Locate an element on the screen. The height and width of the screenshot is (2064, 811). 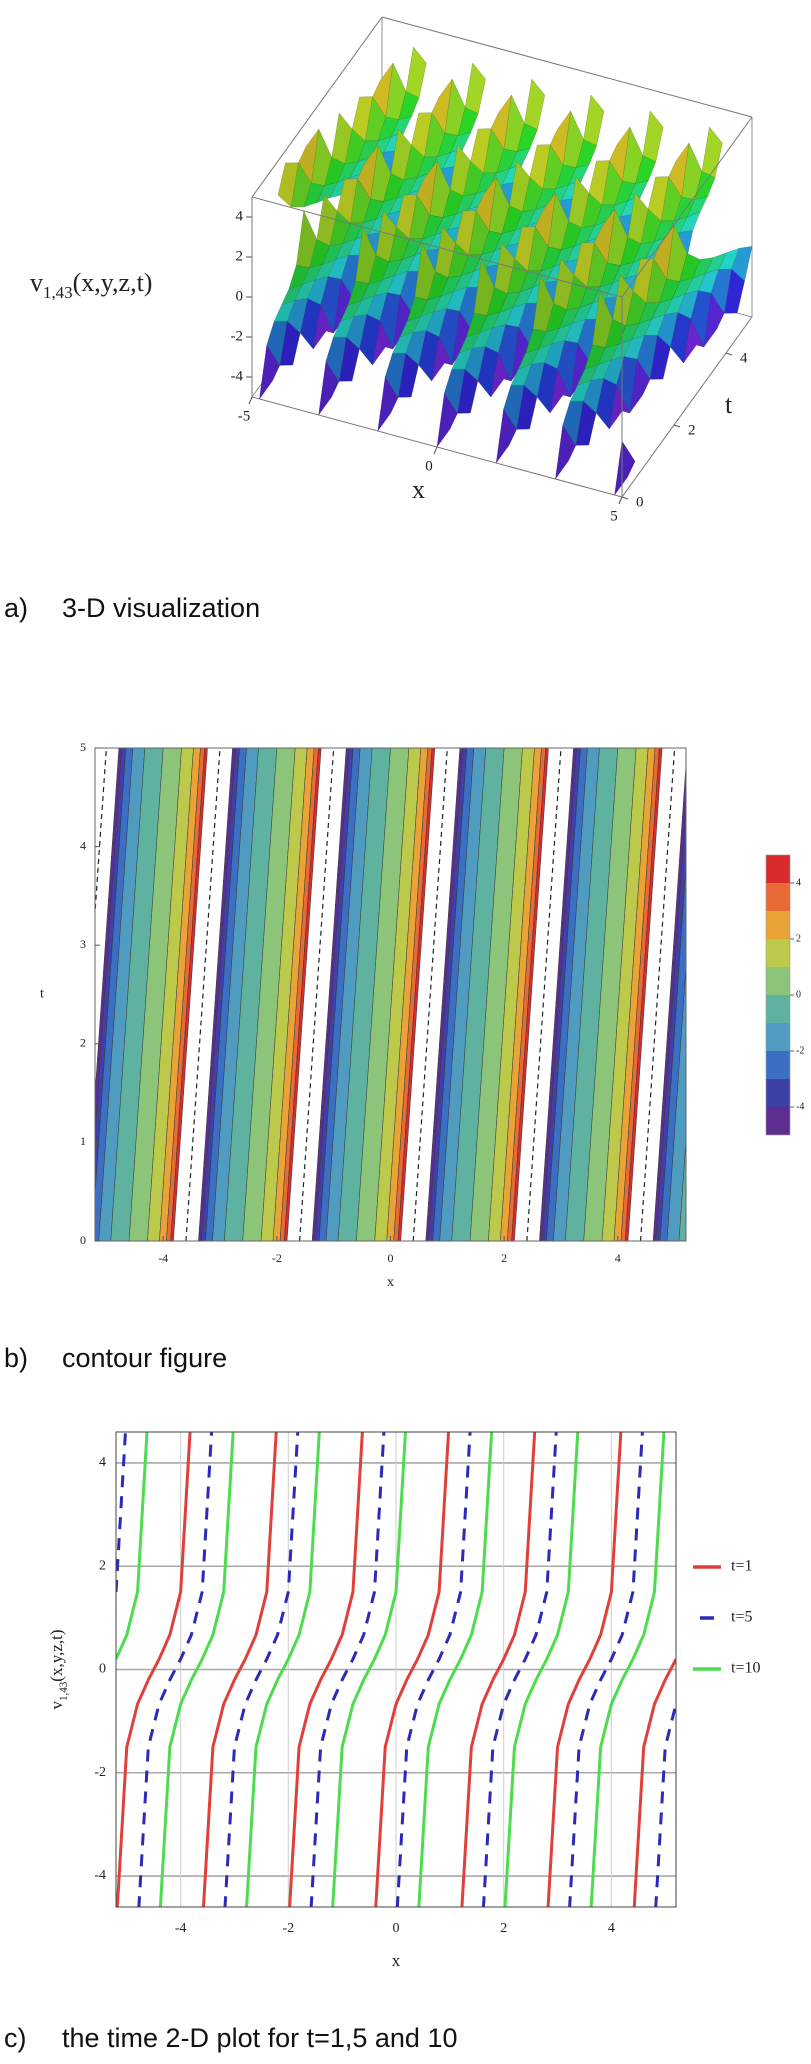
y-tick-label: -2 is located at coordinates (100, 1772).